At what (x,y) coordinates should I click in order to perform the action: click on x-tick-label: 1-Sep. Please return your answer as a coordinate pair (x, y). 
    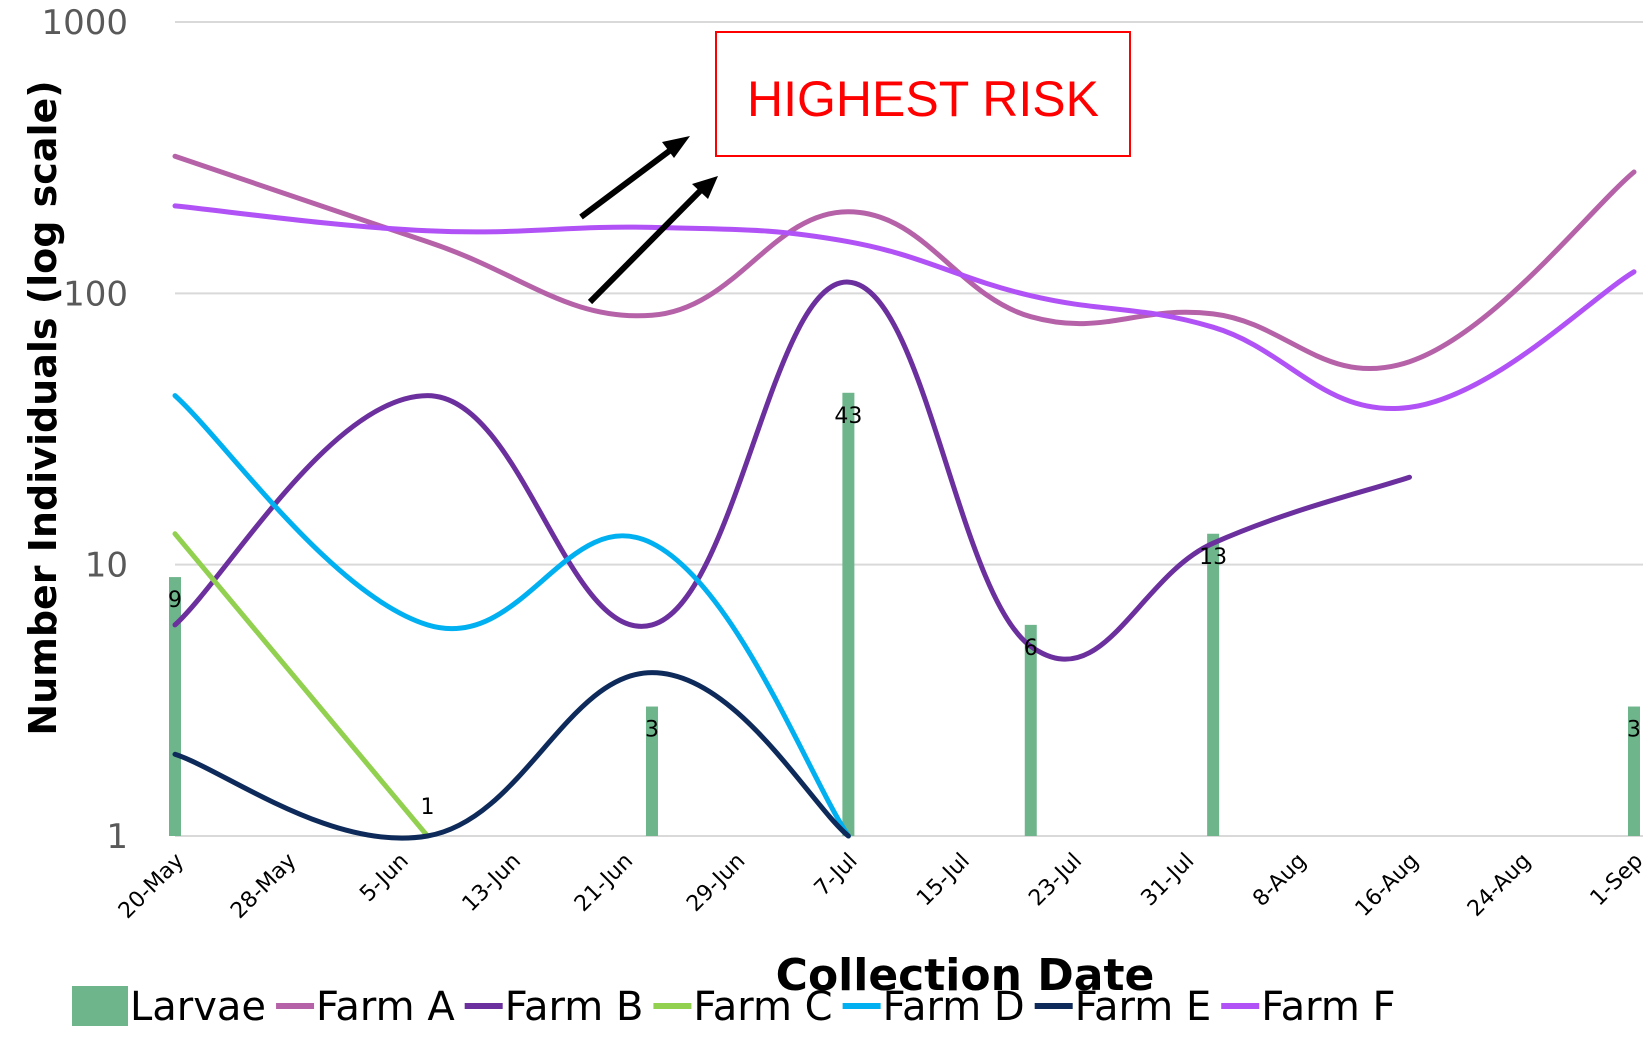
    Looking at the image, I should click on (1614, 880).